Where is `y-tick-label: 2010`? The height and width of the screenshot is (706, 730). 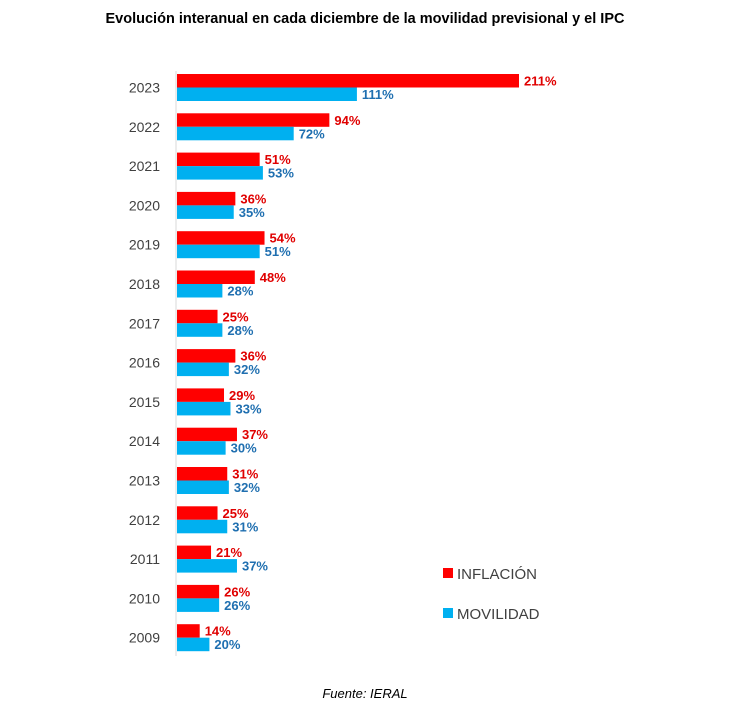
y-tick-label: 2010 is located at coordinates (144, 598).